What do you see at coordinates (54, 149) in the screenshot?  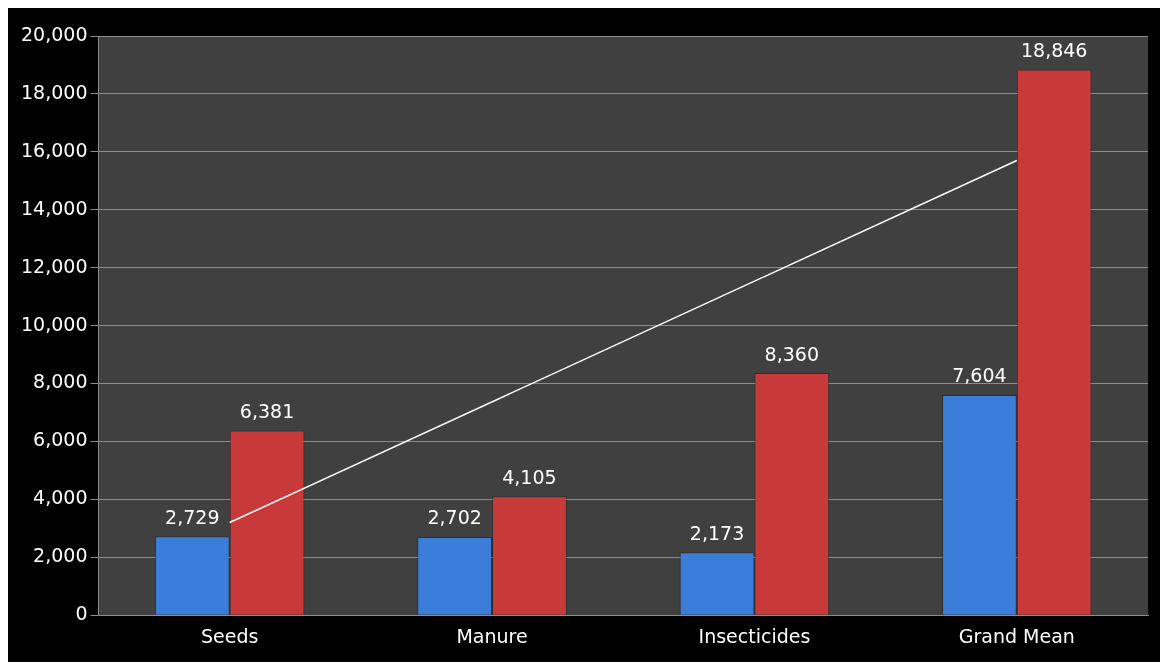 I see `y-tick-label: 16,000` at bounding box center [54, 149].